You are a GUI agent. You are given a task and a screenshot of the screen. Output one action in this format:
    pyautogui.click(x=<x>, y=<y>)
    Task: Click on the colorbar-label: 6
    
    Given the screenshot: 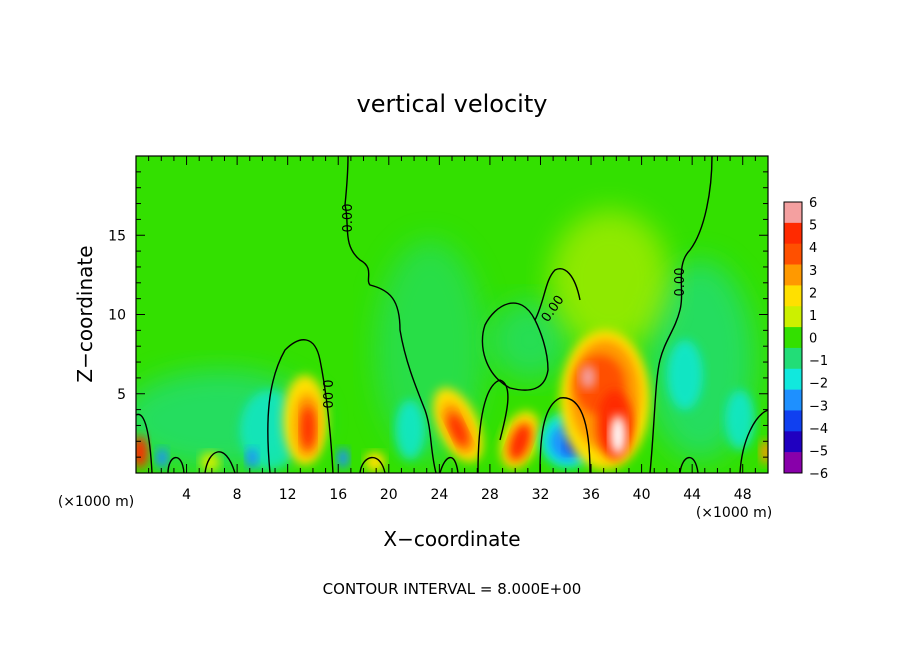 What is the action you would take?
    pyautogui.click(x=813, y=203)
    